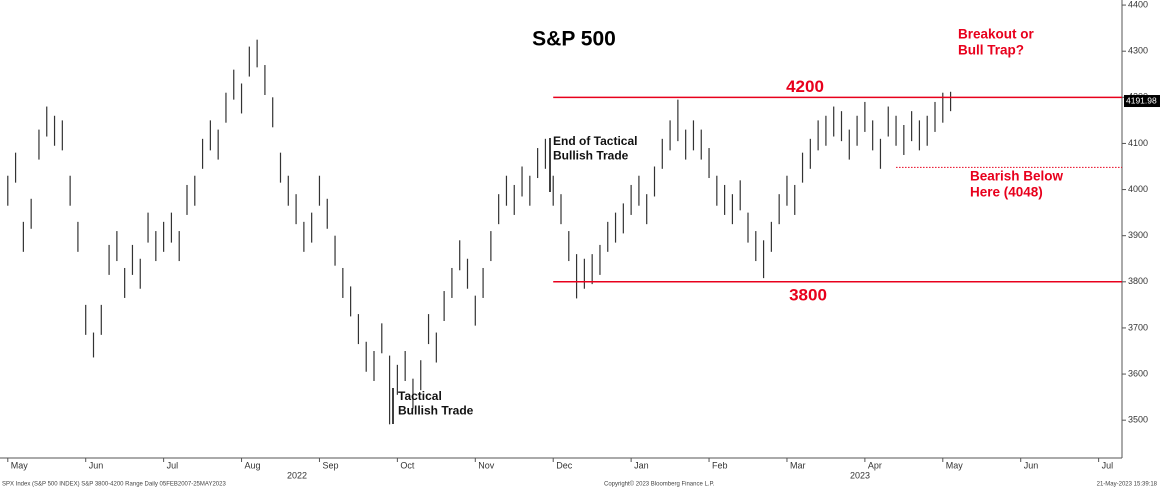 This screenshot has height=488, width=1160. Describe the element at coordinates (1138, 189) in the screenshot. I see `y-tick-label: 4000` at that location.